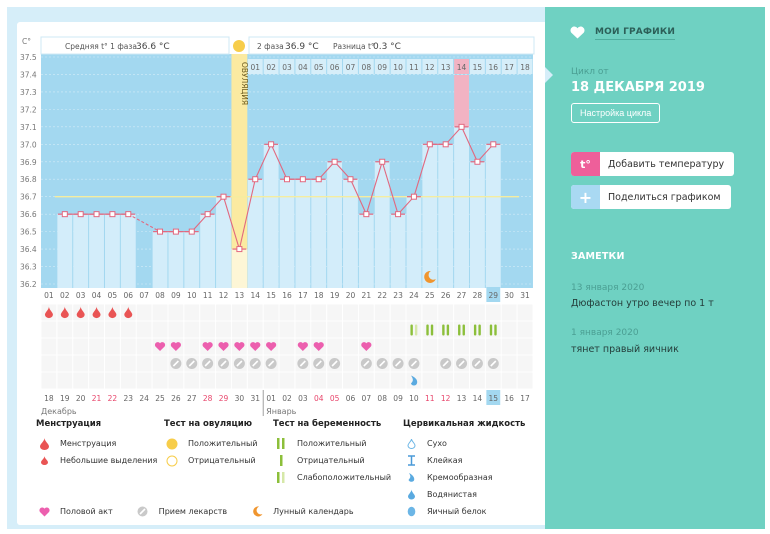 The image size is (770, 534). What do you see at coordinates (281, 411) in the screenshot?
I see `month-label: Январь` at bounding box center [281, 411].